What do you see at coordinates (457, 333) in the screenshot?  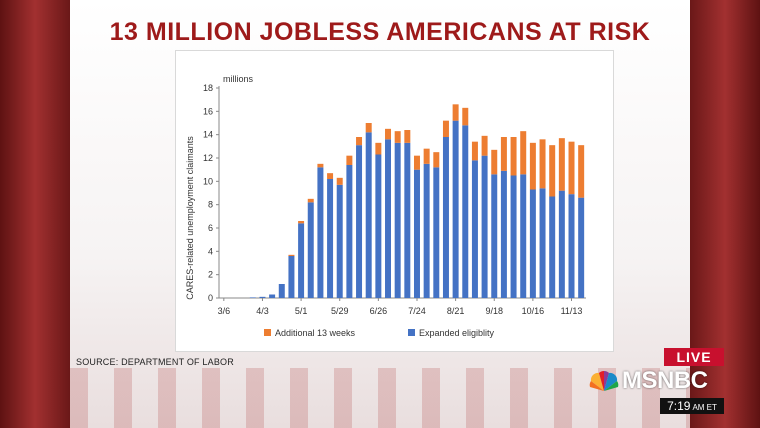 I see `legend-label-expanded: Expanded eligiblity` at bounding box center [457, 333].